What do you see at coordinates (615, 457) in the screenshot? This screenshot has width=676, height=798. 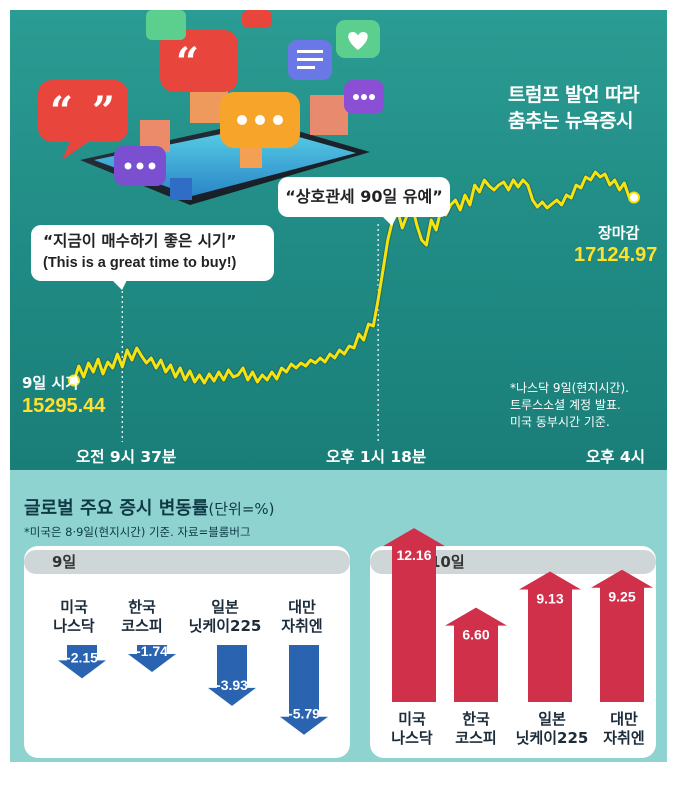 I see `time-label-1600: 오후 4시` at bounding box center [615, 457].